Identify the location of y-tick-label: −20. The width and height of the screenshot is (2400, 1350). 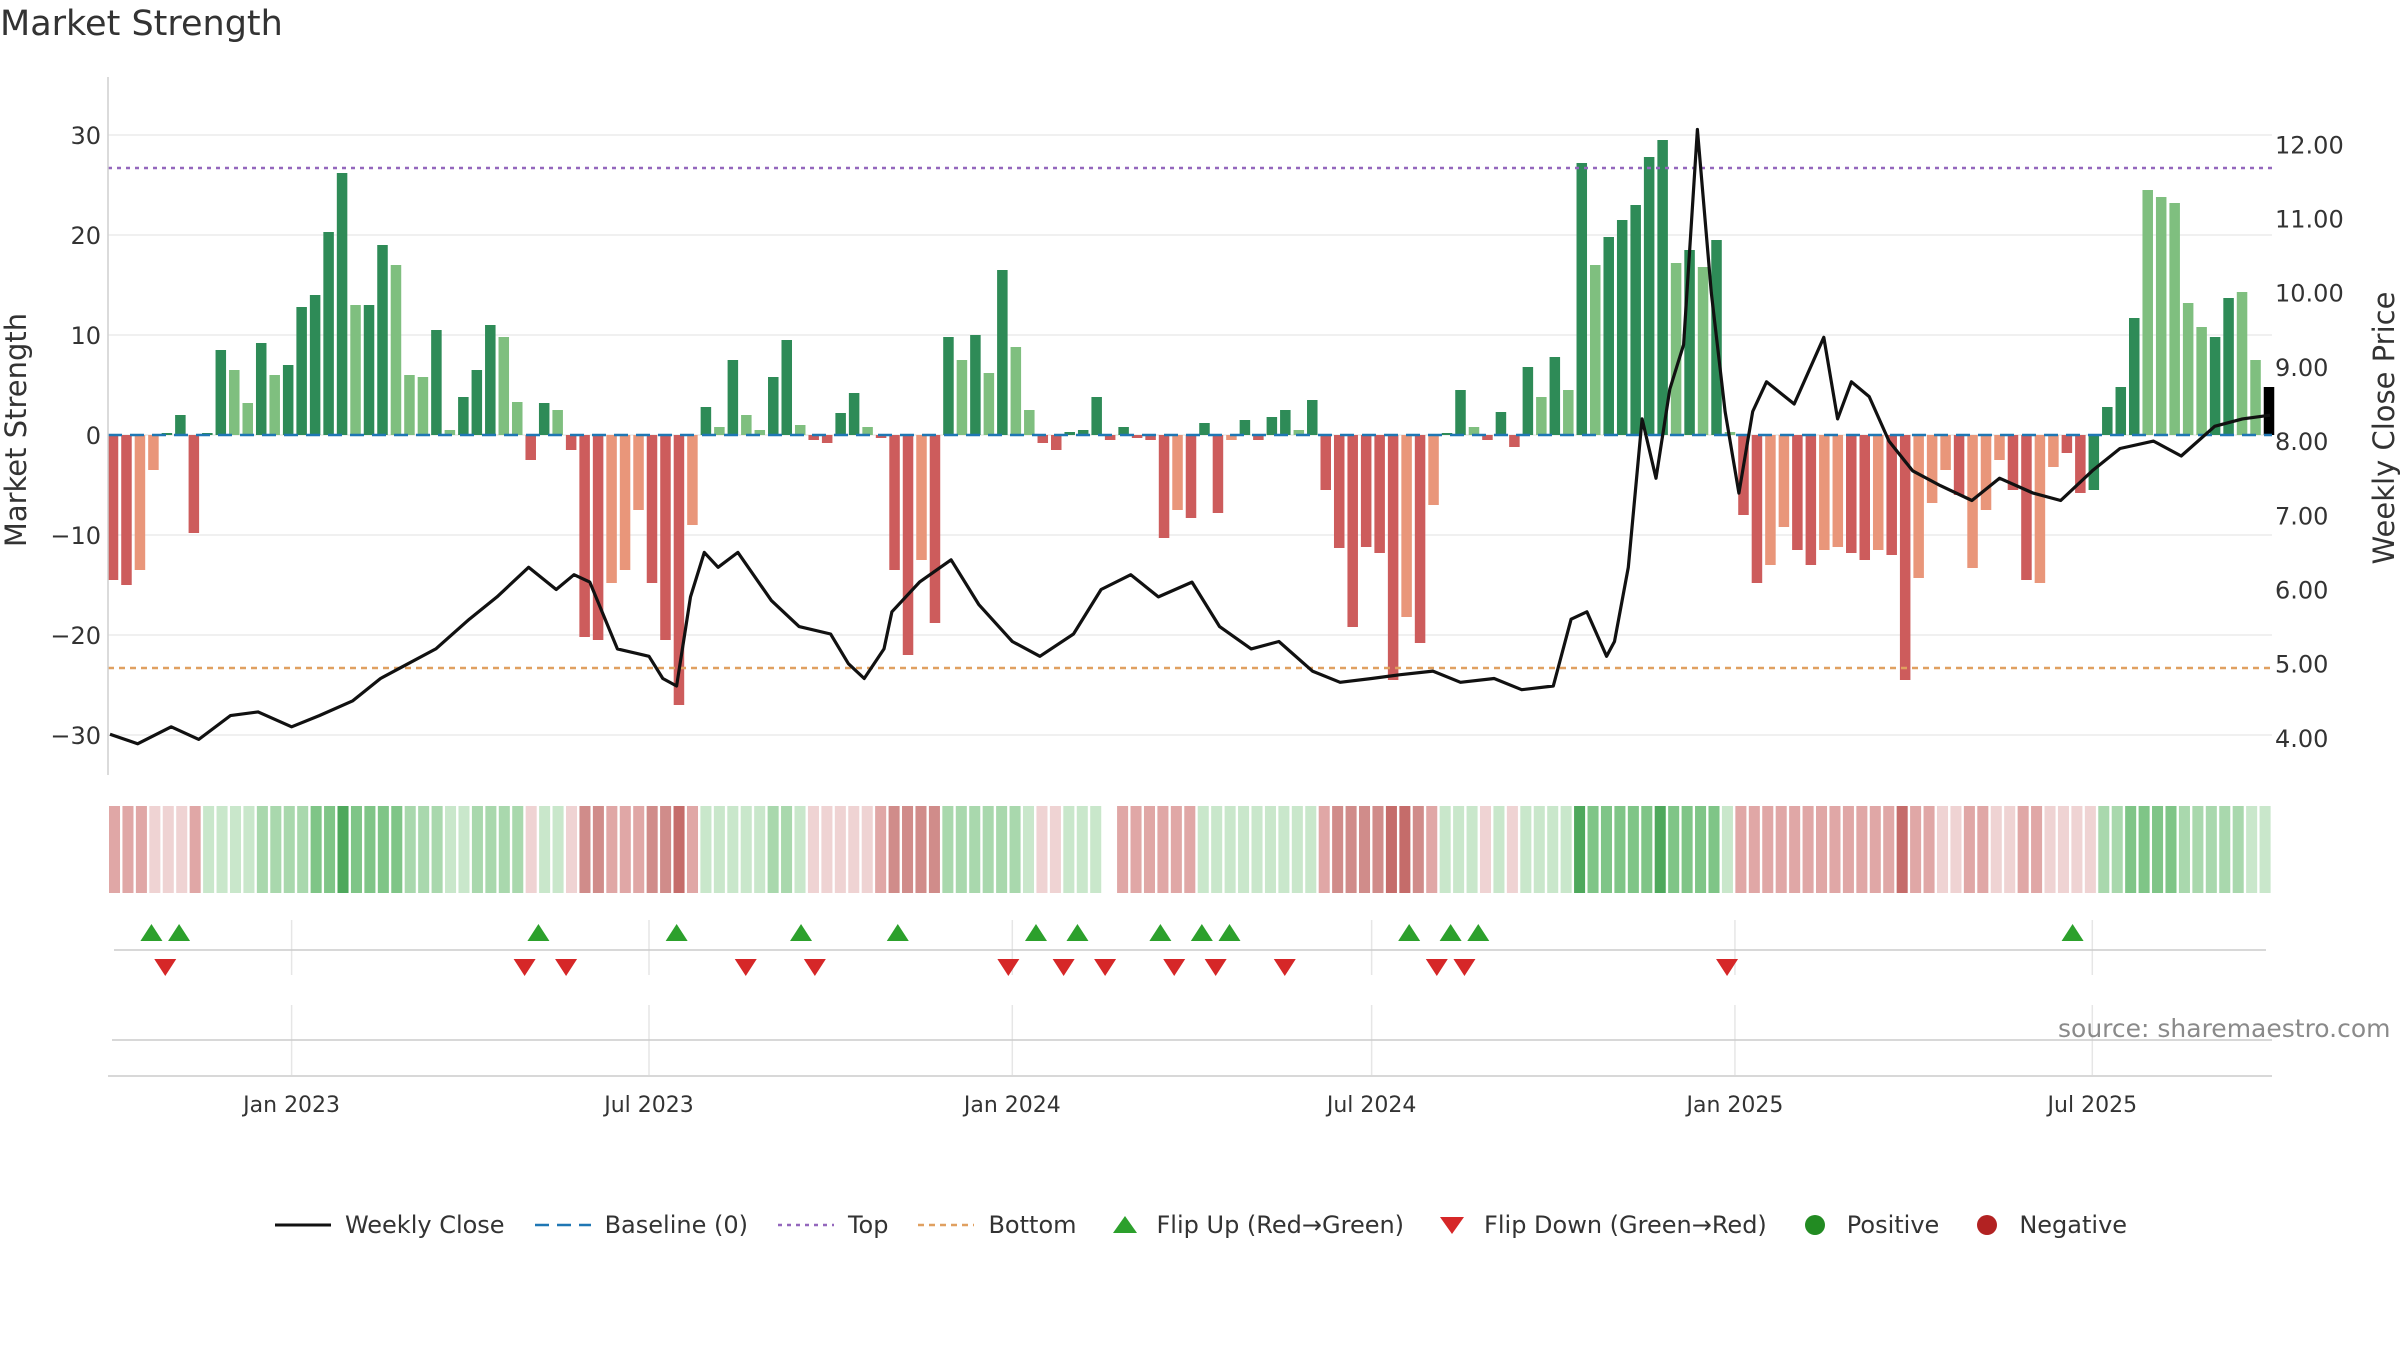
(75, 636).